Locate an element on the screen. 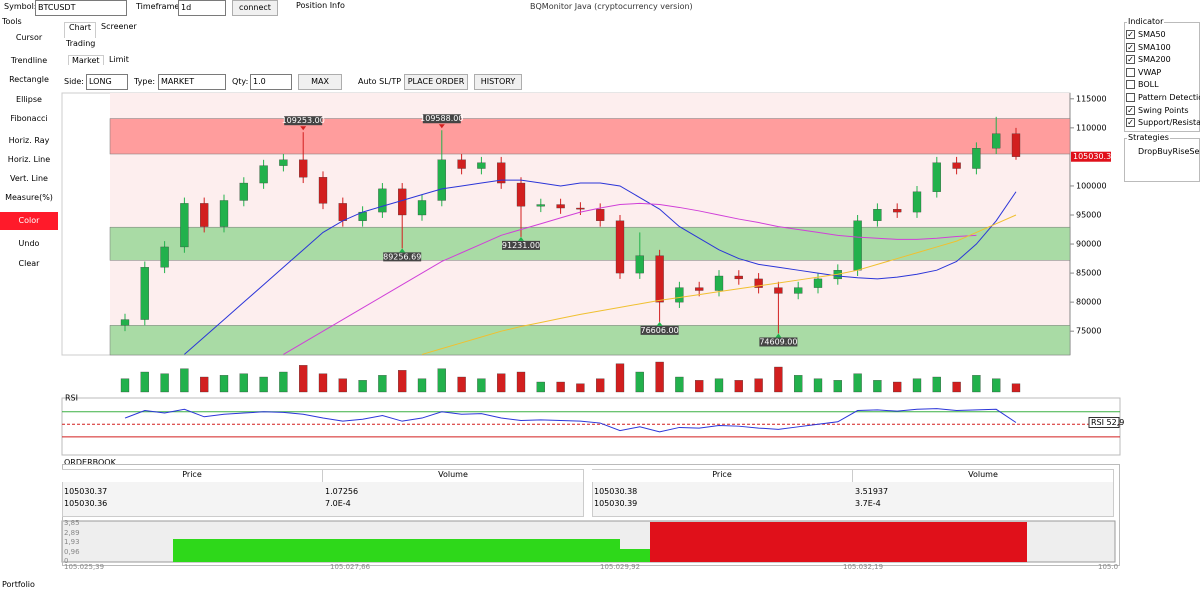  y-tick-label: 110000 is located at coordinates (1091, 127).